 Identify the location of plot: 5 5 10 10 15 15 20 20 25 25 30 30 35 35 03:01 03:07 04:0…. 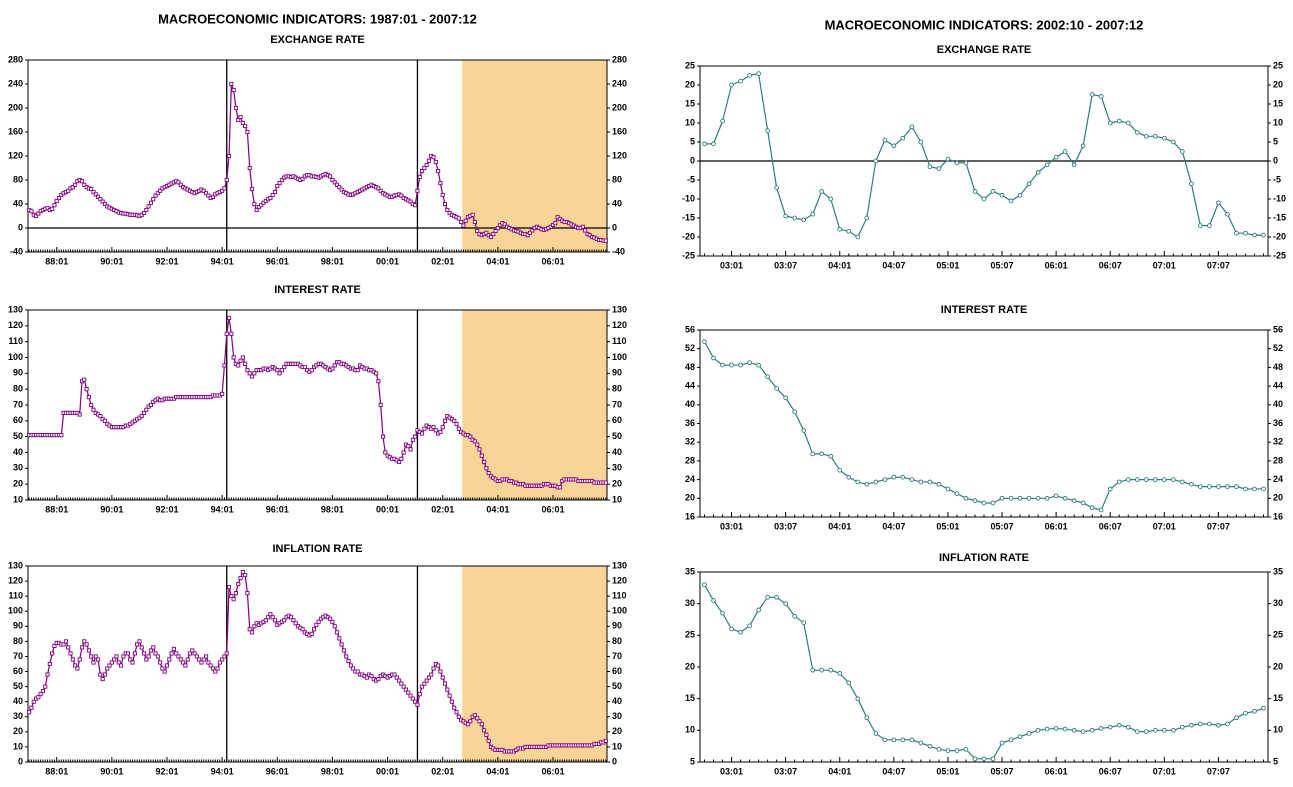
(984, 671).